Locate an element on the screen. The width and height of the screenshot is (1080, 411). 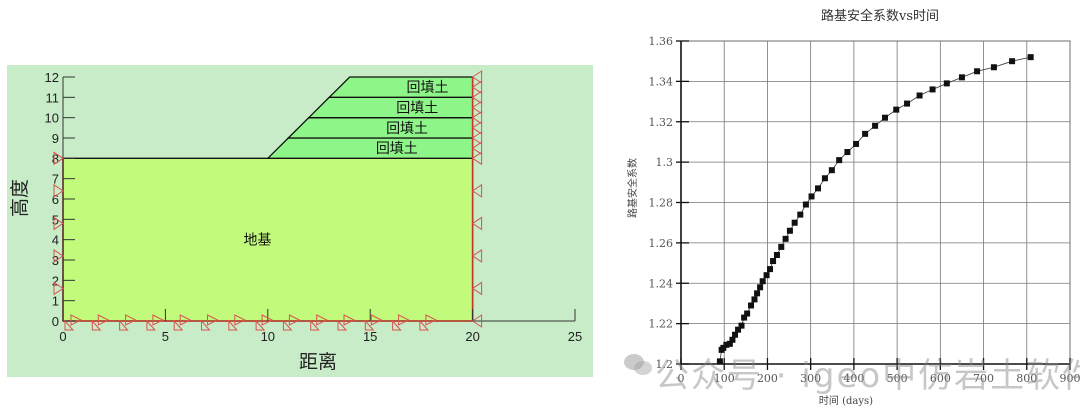
y-tick-label: 11 is located at coordinates (53, 97).